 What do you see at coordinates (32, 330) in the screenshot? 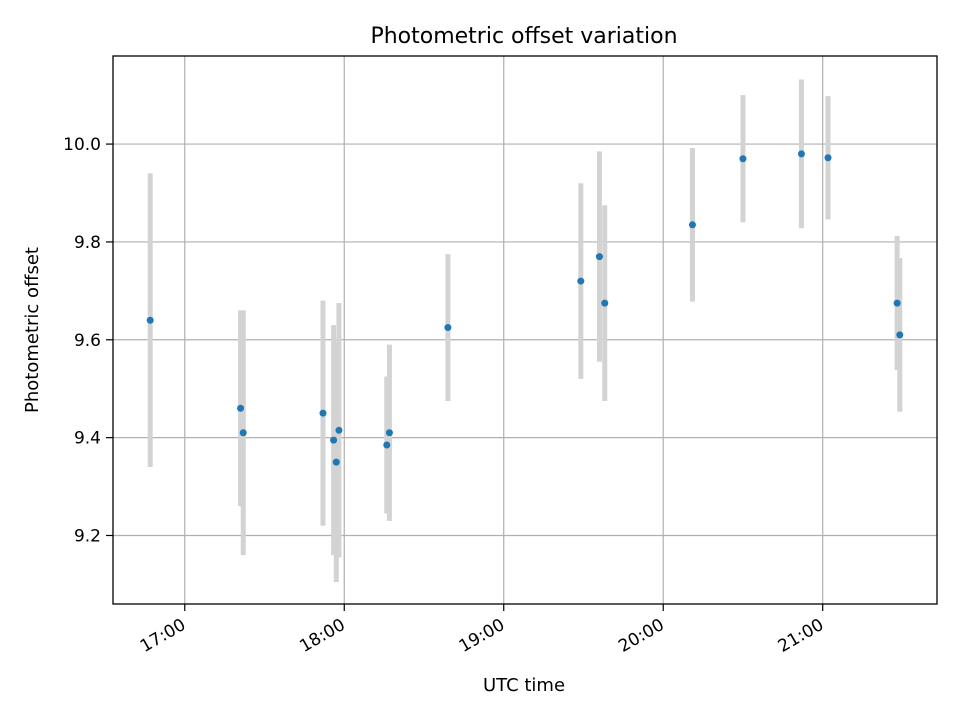
I see `y-axis-label: Photometric offset` at bounding box center [32, 330].